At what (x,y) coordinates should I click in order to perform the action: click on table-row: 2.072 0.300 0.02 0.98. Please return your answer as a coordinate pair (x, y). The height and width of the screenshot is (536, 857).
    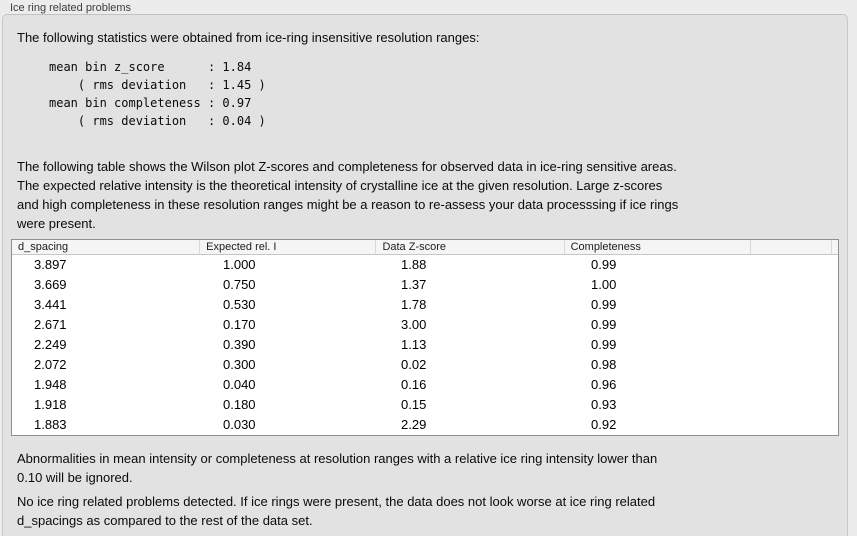
    Looking at the image, I should click on (425, 365).